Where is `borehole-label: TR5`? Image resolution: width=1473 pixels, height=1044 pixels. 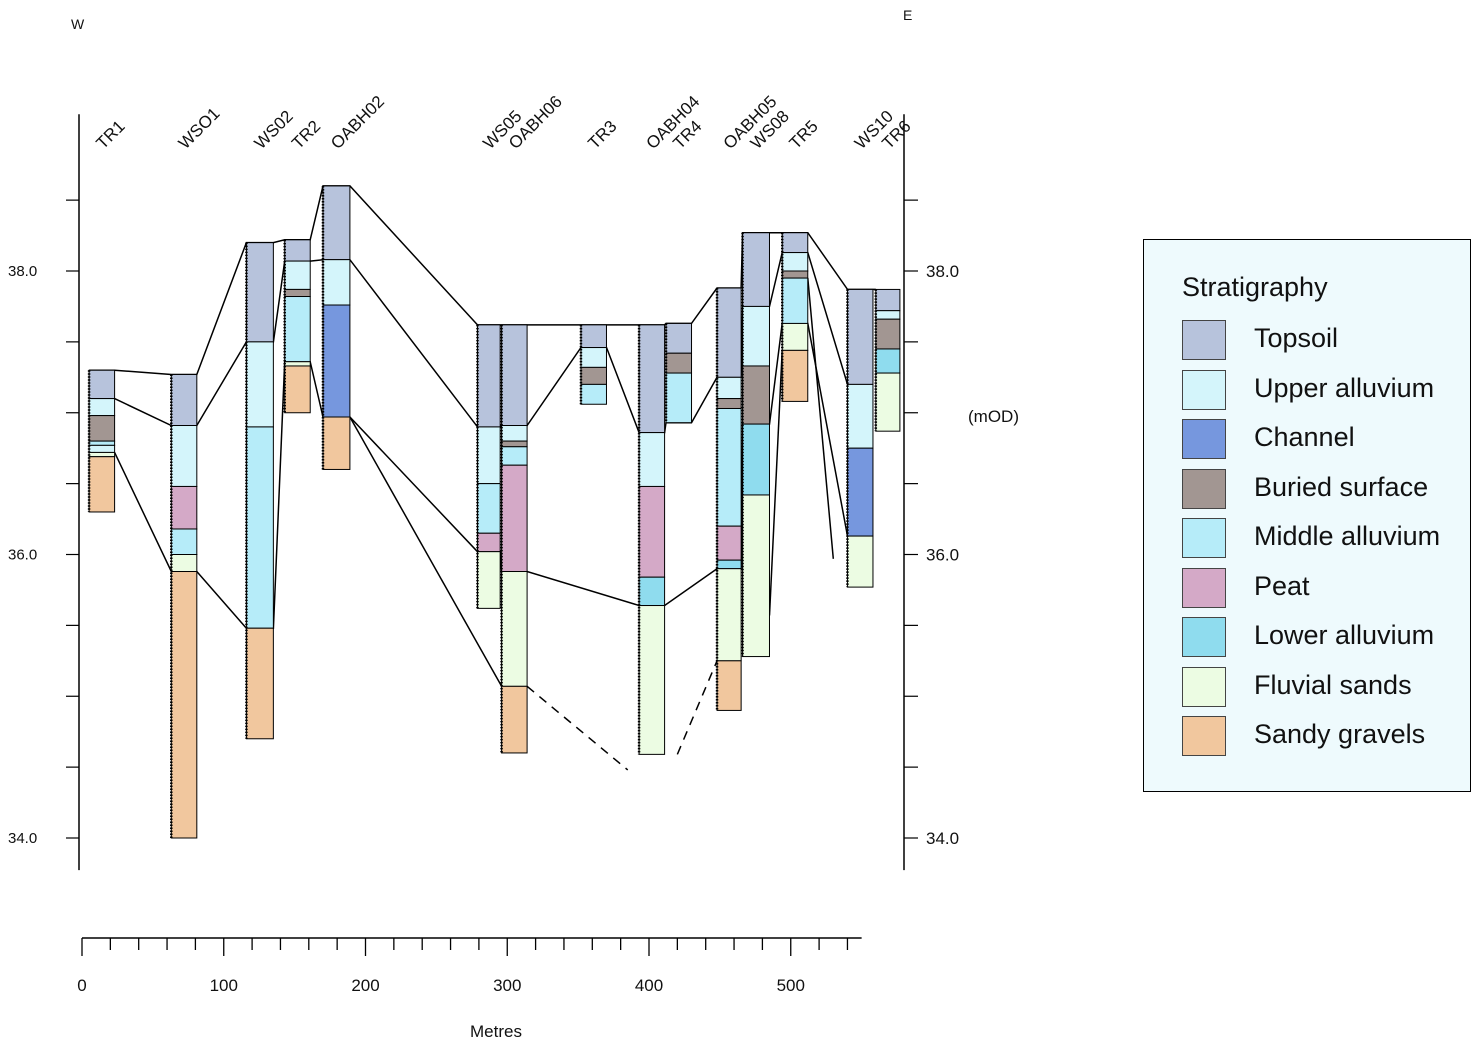 borehole-label: TR5 is located at coordinates (804, 135).